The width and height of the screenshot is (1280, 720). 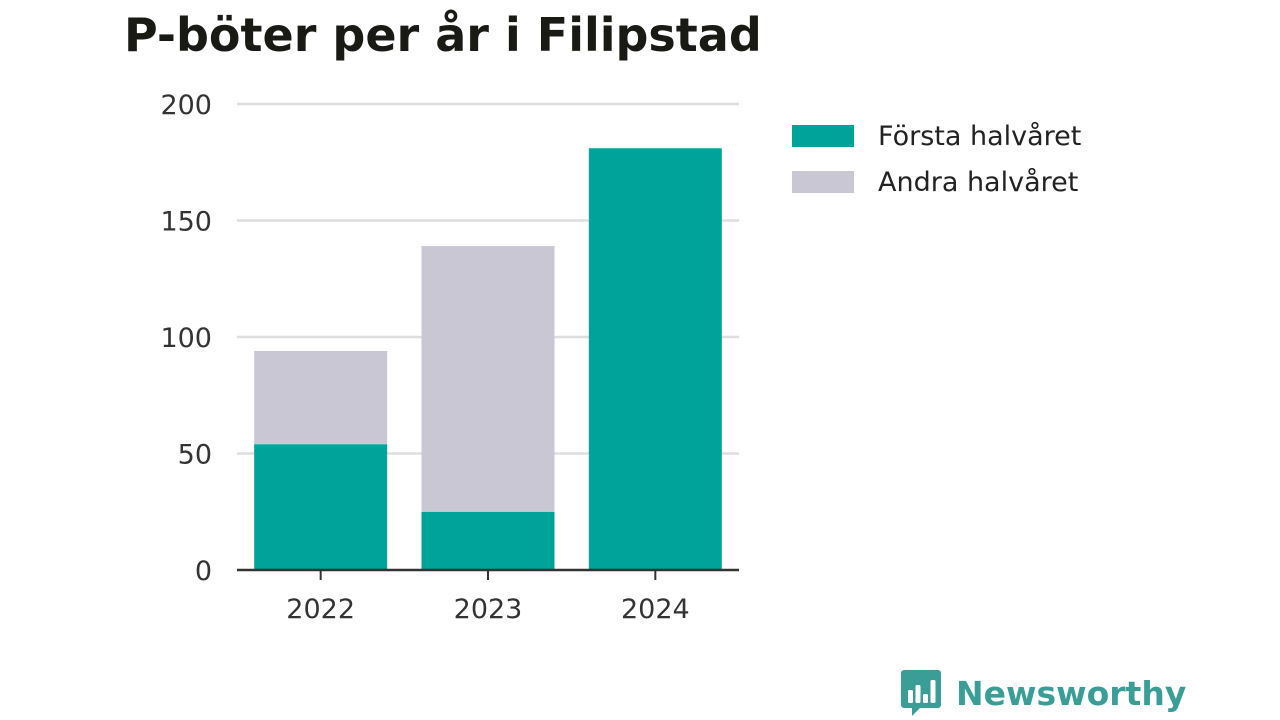 I want to click on brand-name: Newsworthy, so click(x=1071, y=693).